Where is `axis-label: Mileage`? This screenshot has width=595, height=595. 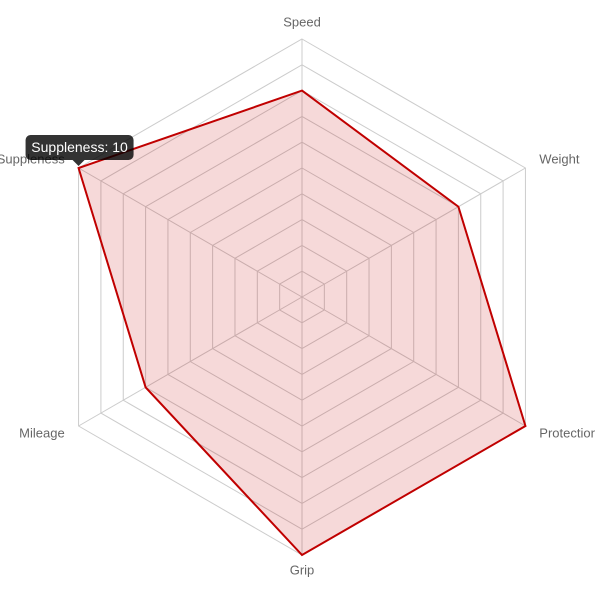
axis-label: Mileage is located at coordinates (42, 432).